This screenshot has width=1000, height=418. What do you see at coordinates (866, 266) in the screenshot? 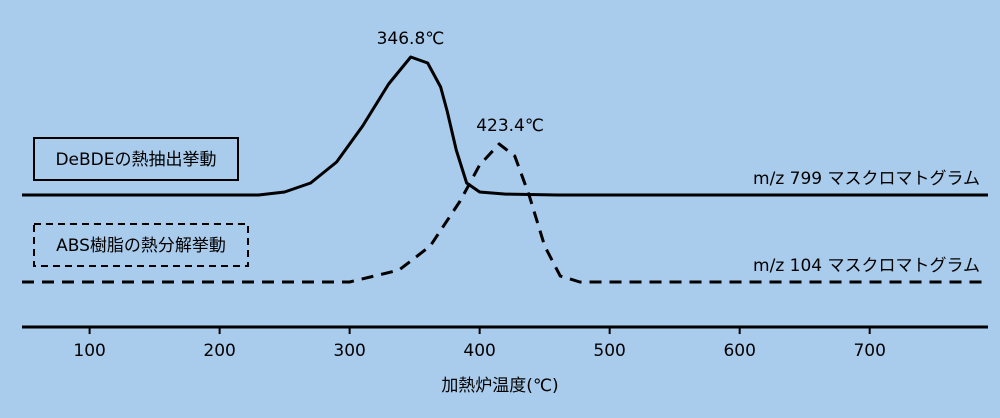
I see `trace-label: m/z 104 マスクロマトグラム` at bounding box center [866, 266].